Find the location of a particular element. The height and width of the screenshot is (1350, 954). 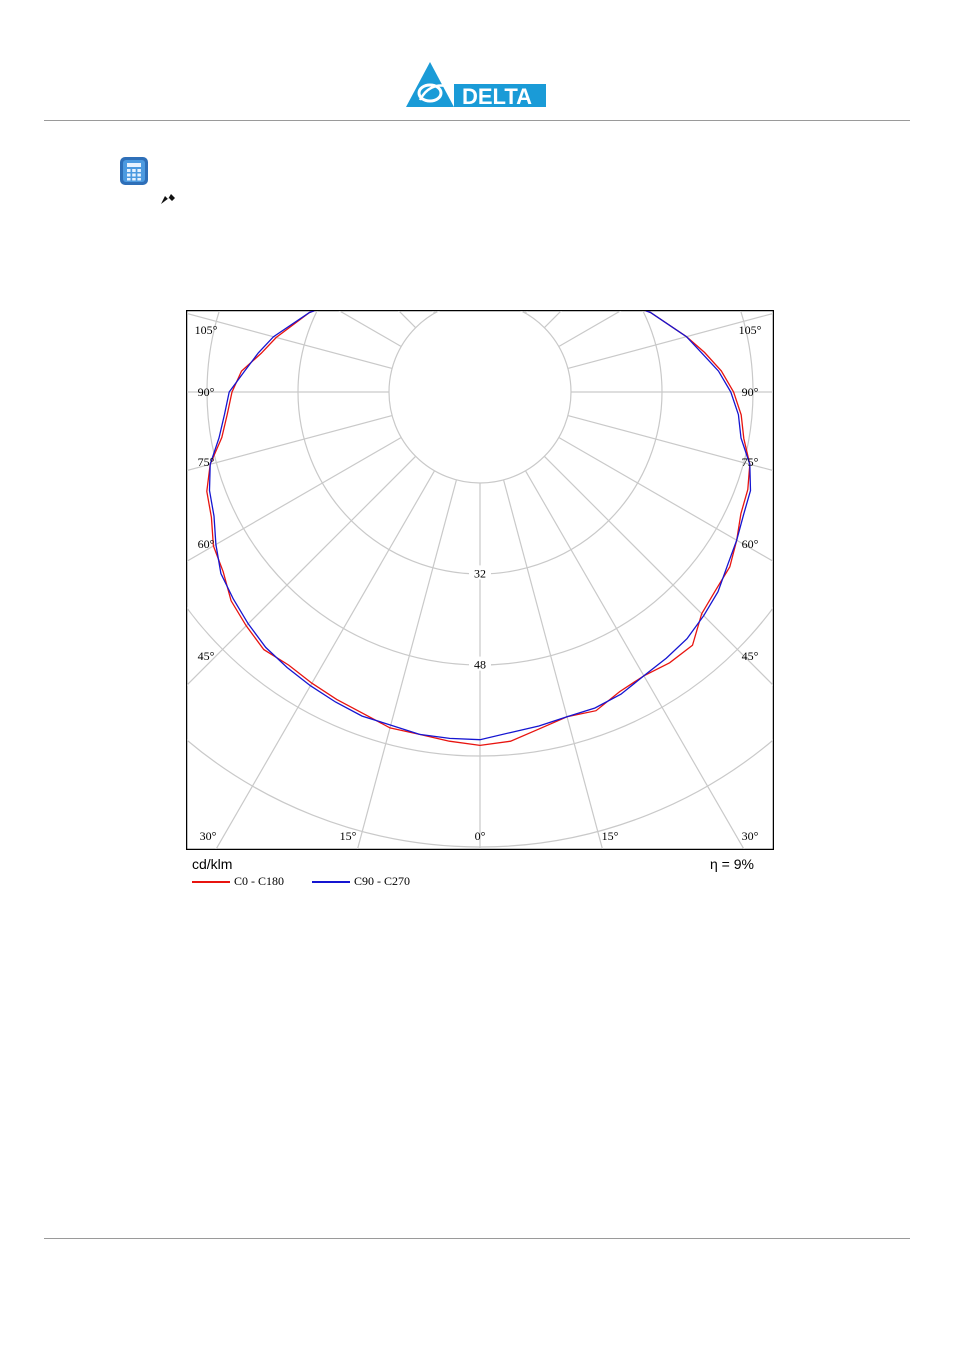

legend-item-c0-c180: C0 - C180 is located at coordinates (238, 881).